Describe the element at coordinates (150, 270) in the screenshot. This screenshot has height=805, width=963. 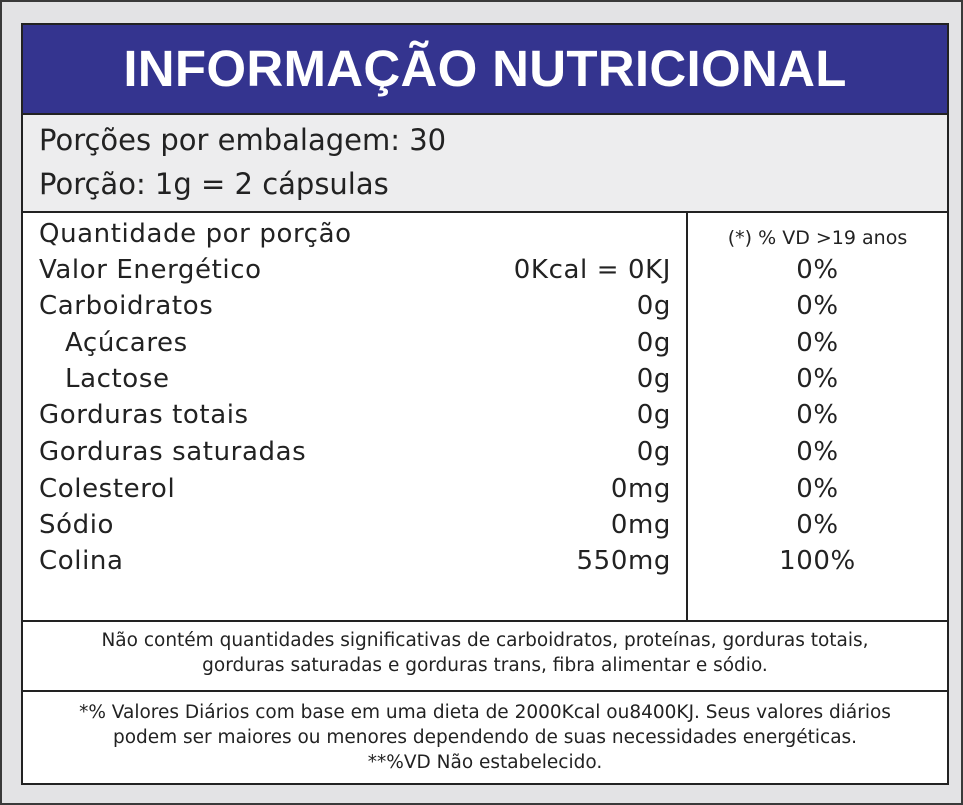
I see `nutrient-name: Valor Energético` at that location.